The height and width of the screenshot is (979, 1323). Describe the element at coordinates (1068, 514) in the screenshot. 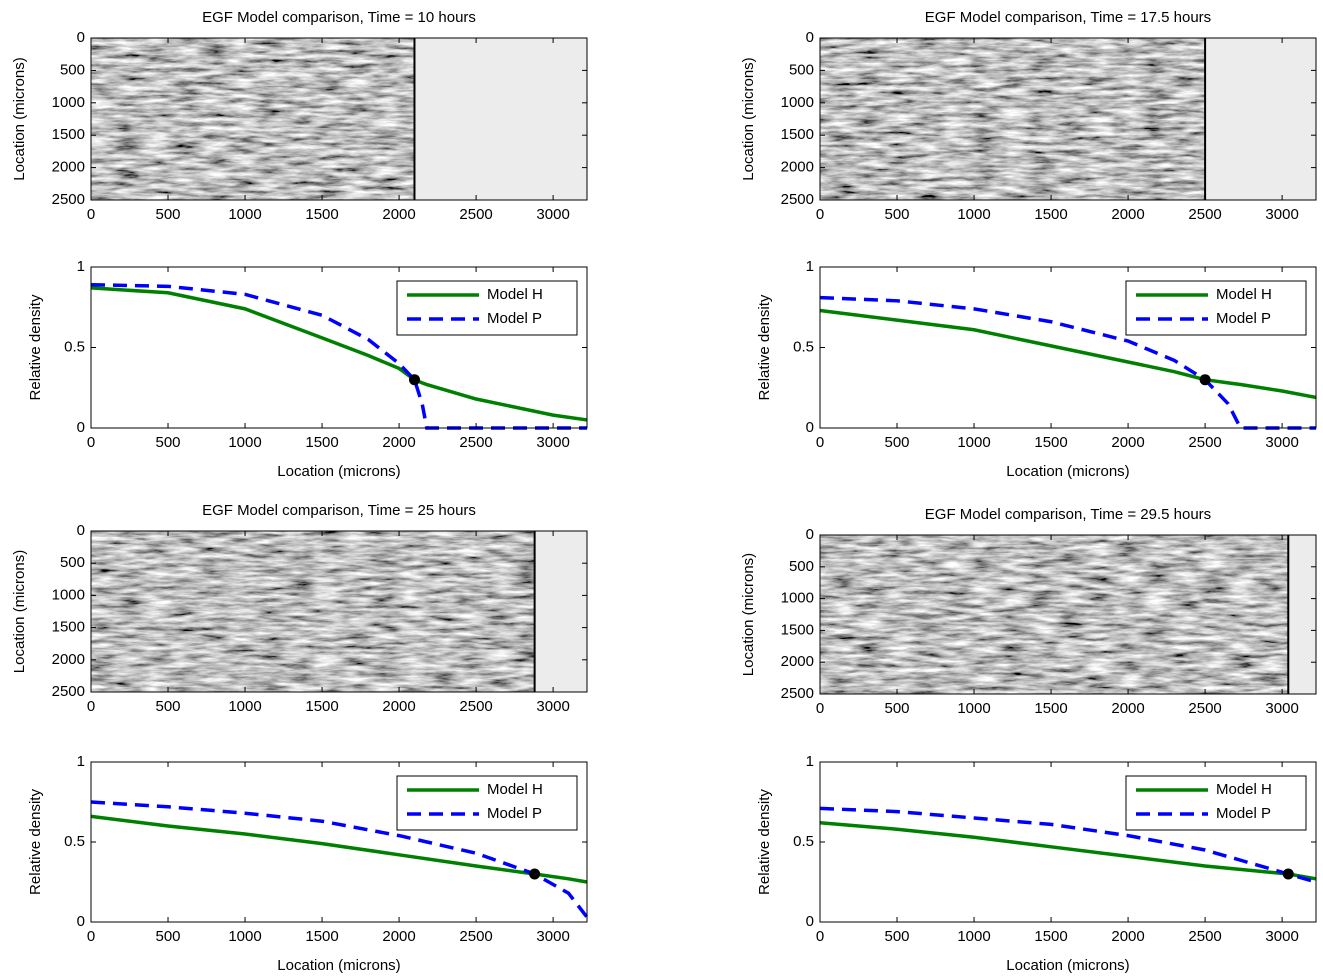

I see `chart-title: EGF Model comparison, Time = 29.5 hours` at that location.